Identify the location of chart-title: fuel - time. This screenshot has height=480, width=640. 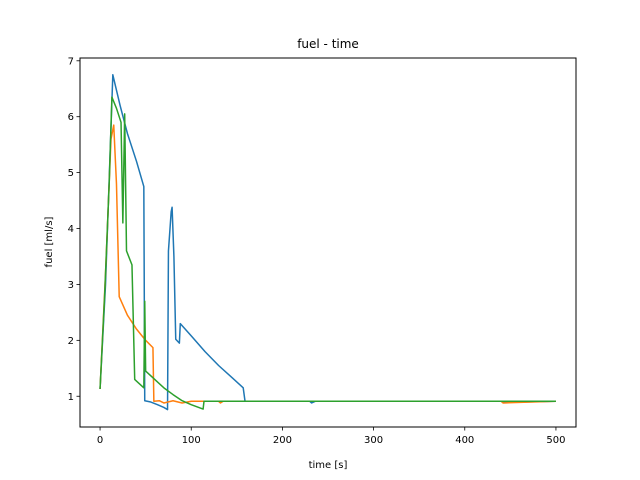
(328, 44).